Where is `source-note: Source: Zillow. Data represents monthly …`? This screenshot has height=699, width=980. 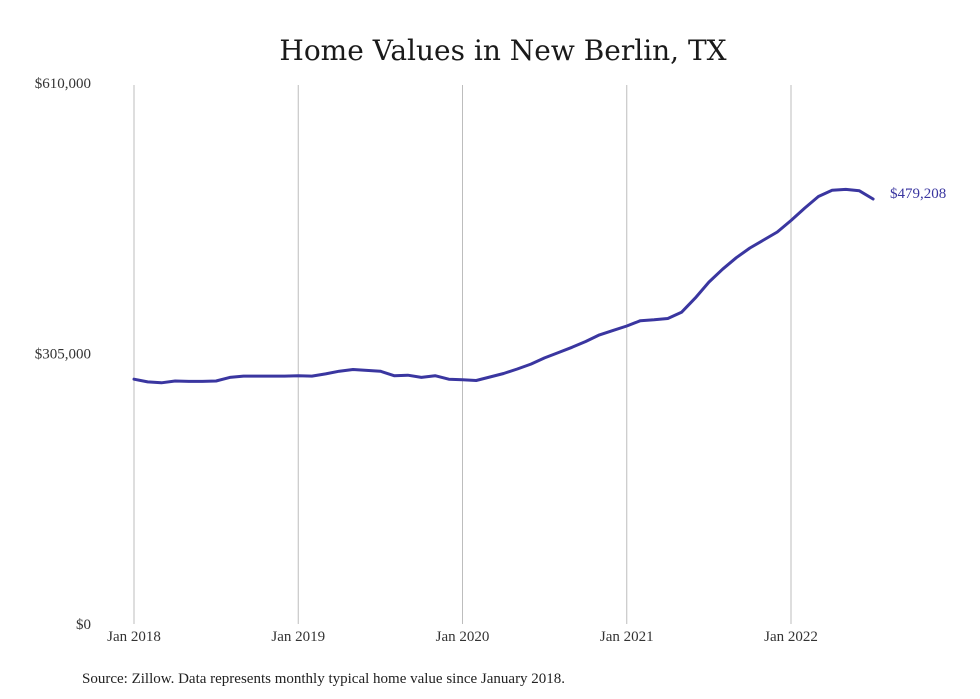
source-note: Source: Zillow. Data represents monthly … is located at coordinates (323, 679).